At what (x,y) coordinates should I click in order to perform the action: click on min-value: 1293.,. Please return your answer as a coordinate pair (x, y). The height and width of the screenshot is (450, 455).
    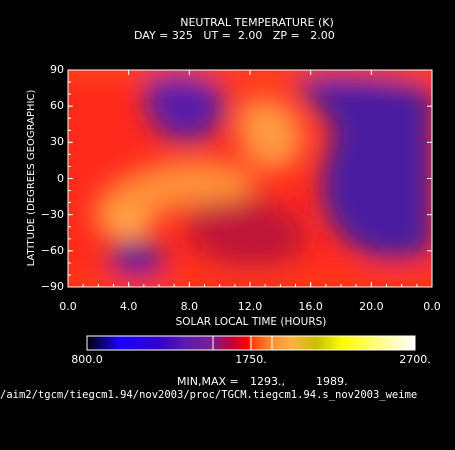
    Looking at the image, I should click on (267, 381).